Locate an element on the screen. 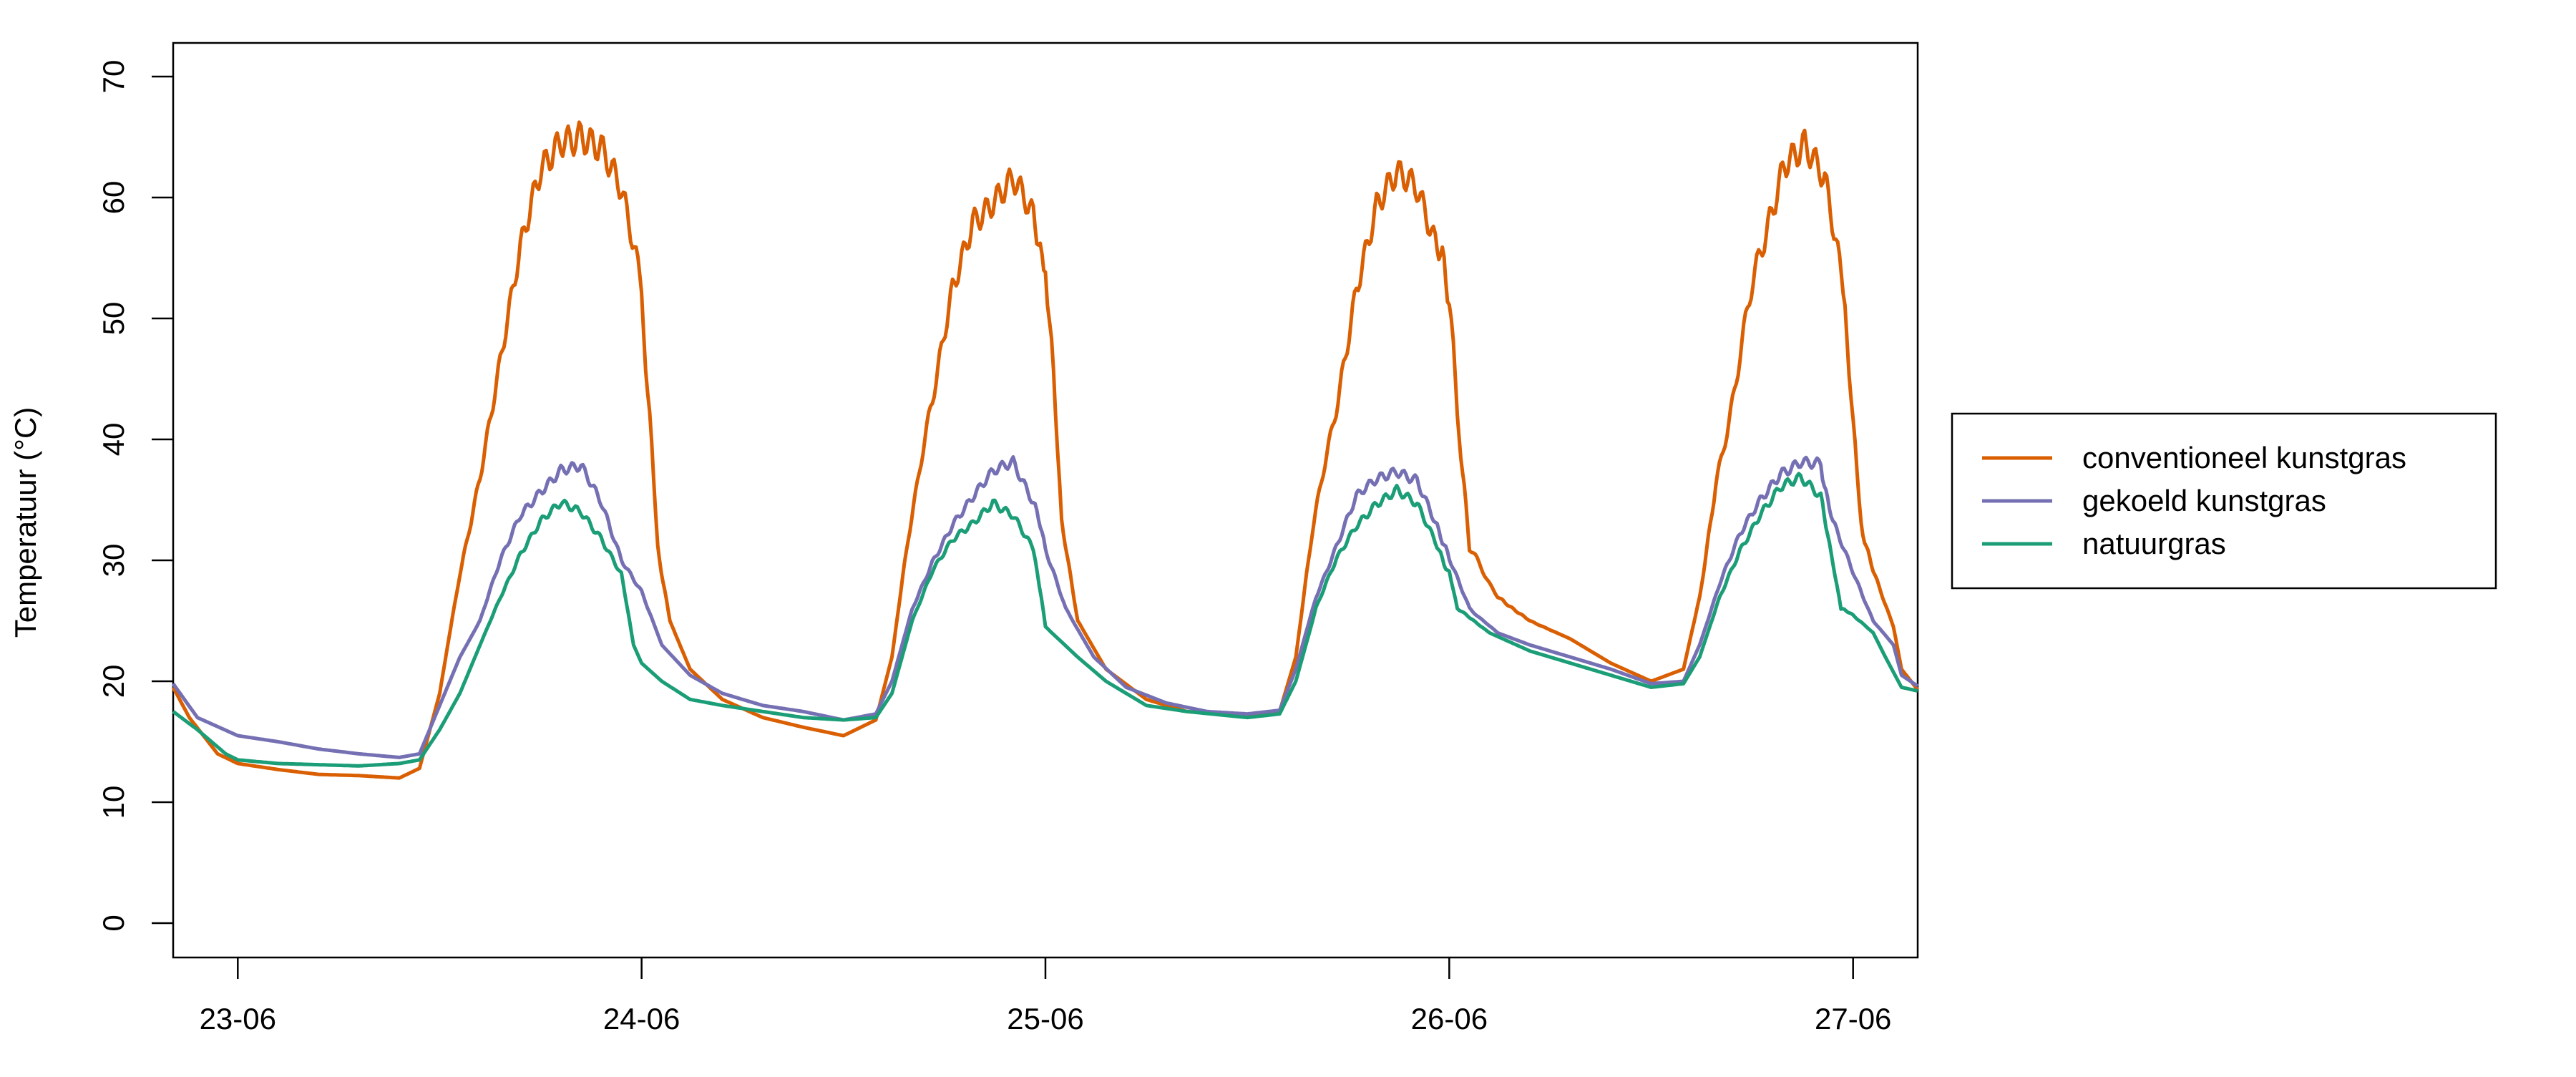  legend-label: natuurgras is located at coordinates (2154, 543).